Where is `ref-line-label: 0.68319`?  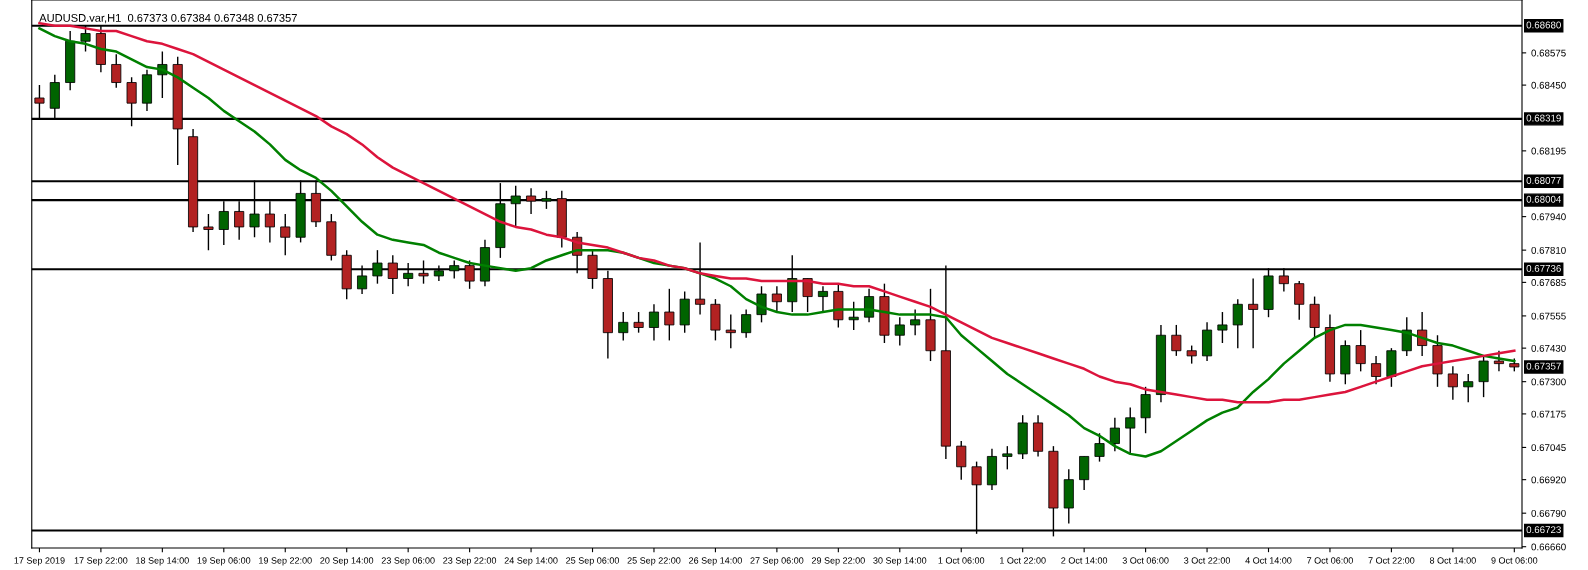 ref-line-label: 0.68319 is located at coordinates (1543, 118).